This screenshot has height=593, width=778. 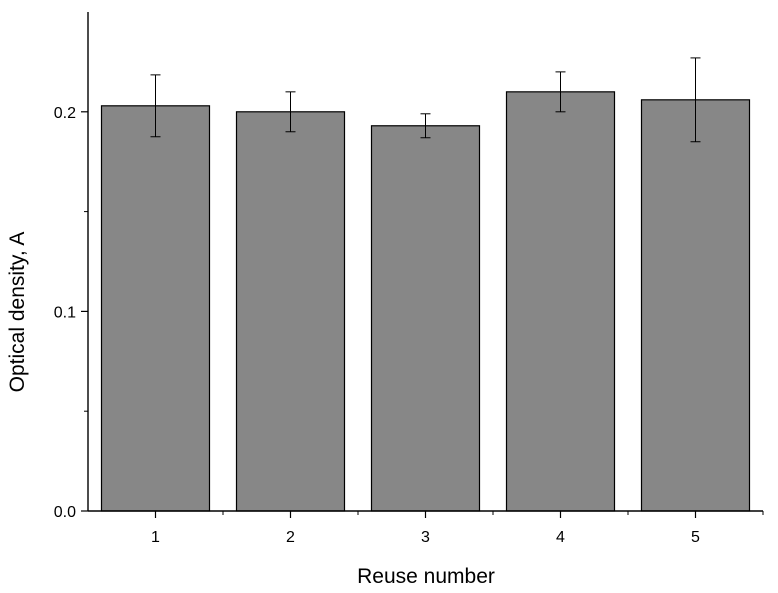 I want to click on x-tick-label-2: 2, so click(x=290, y=537).